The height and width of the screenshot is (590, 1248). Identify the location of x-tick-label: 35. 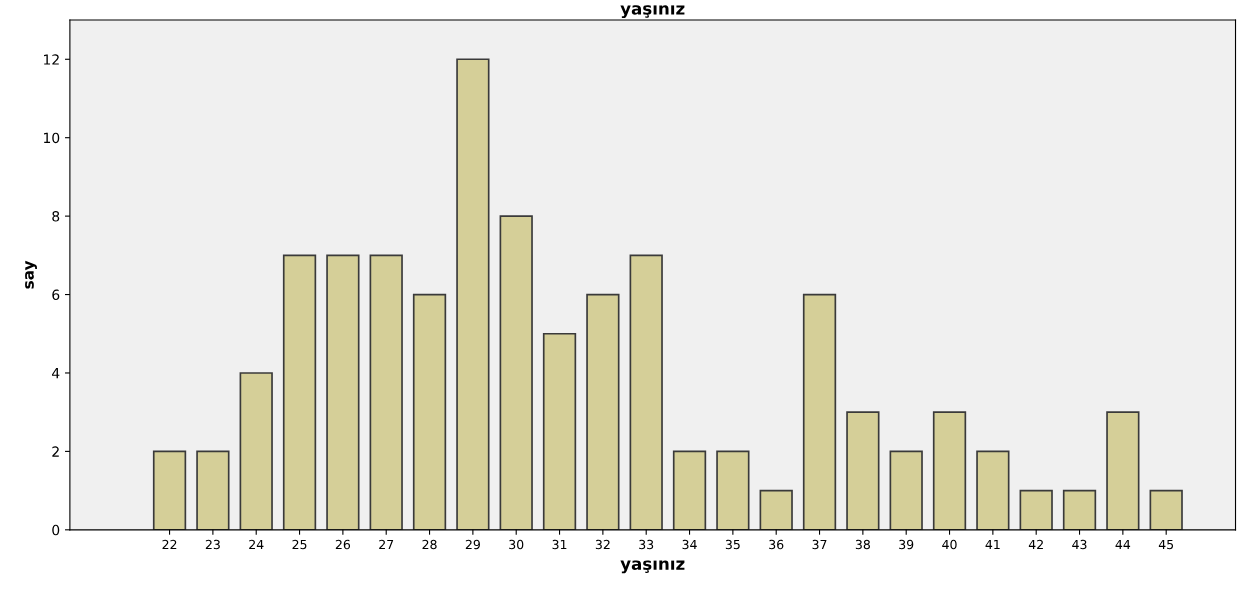
(732, 544).